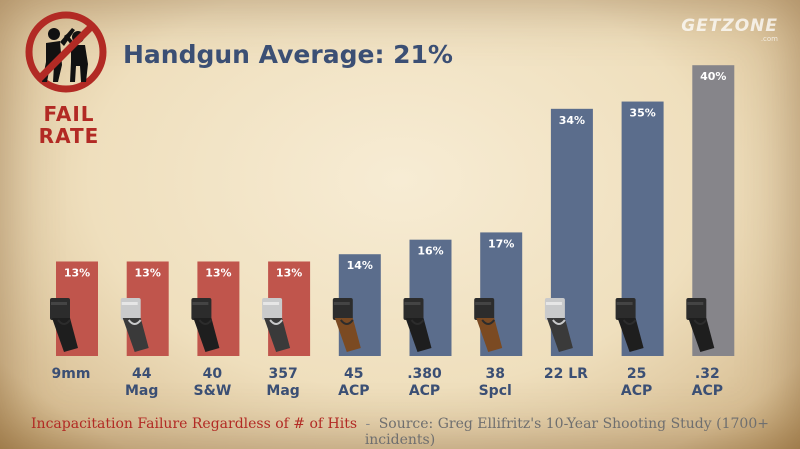 This screenshot has width=800, height=449. Describe the element at coordinates (71, 374) in the screenshot. I see `category-label: 9mm` at that location.